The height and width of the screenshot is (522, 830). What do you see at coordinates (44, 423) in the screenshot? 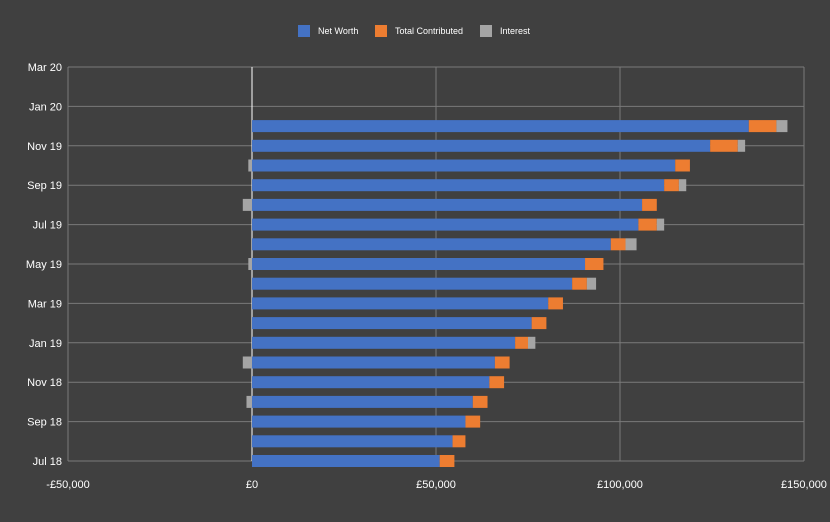
I see `y-tick-label: Sep 18` at bounding box center [44, 423].